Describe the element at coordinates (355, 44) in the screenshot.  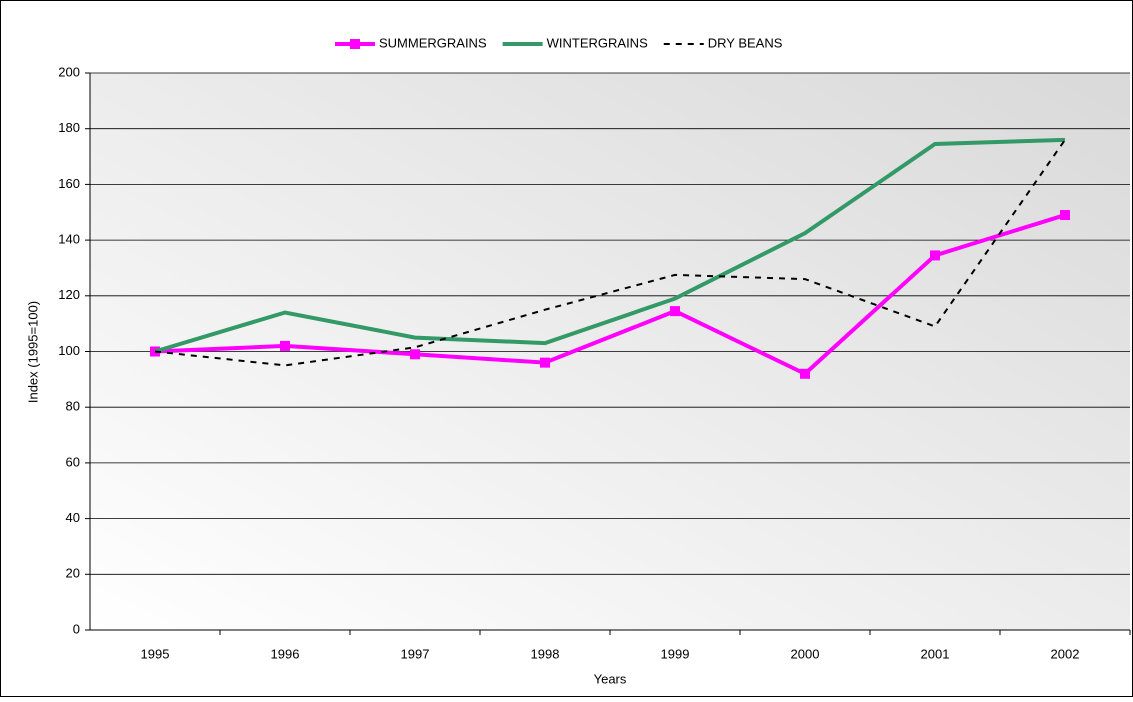
I see `legend-marker` at that location.